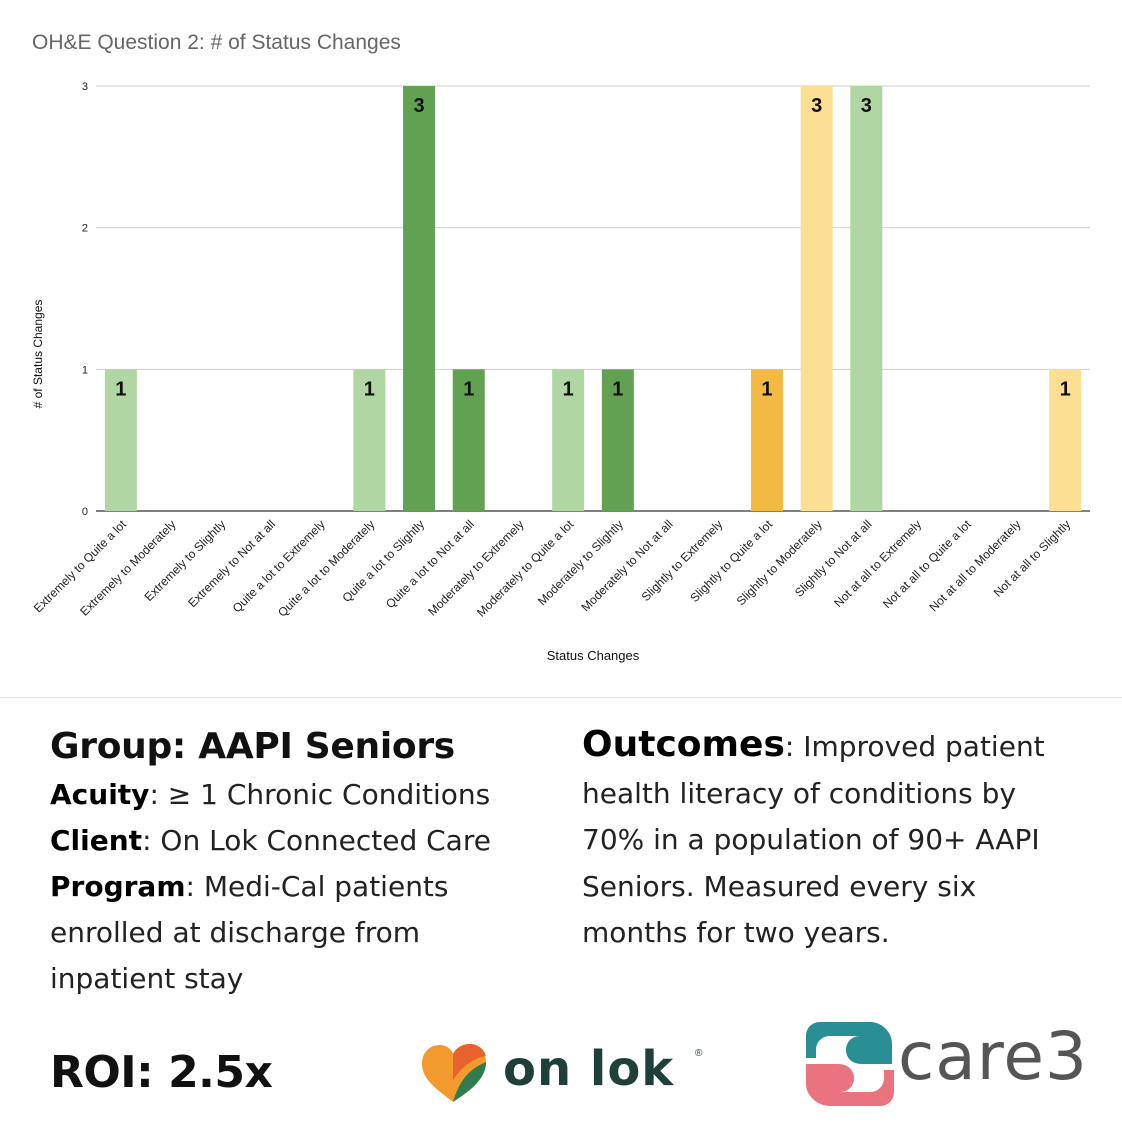 The height and width of the screenshot is (1126, 1122). What do you see at coordinates (593, 655) in the screenshot?
I see `x-axis-label: Status Changes` at bounding box center [593, 655].